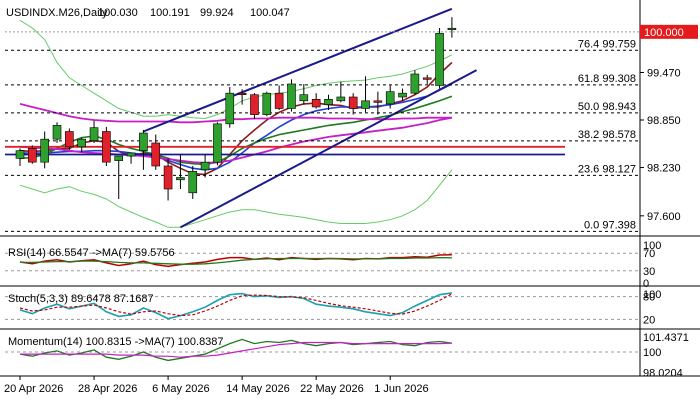  Describe the element at coordinates (649, 254) in the screenshot. I see `rsi-tick-2: 70` at that location.